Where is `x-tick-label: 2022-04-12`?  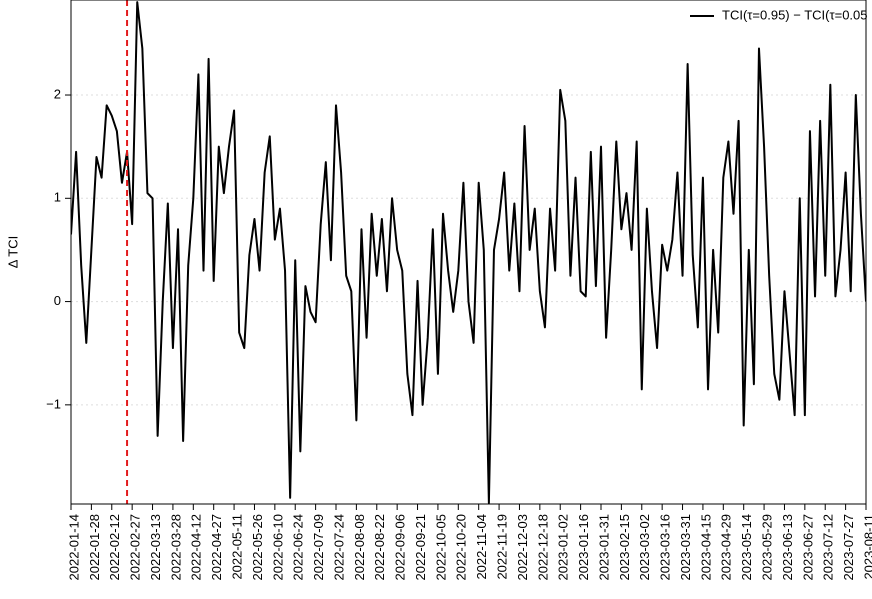
x-tick-label: 2022-04-12 is located at coordinates (196, 547).